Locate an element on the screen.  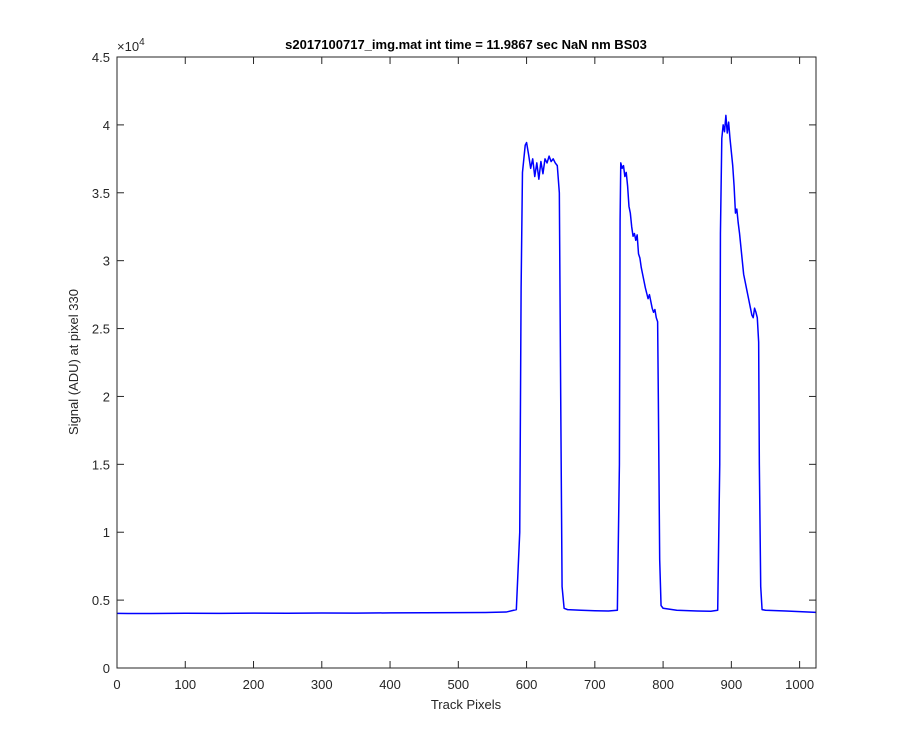
y-tick-label: 1 is located at coordinates (106, 532).